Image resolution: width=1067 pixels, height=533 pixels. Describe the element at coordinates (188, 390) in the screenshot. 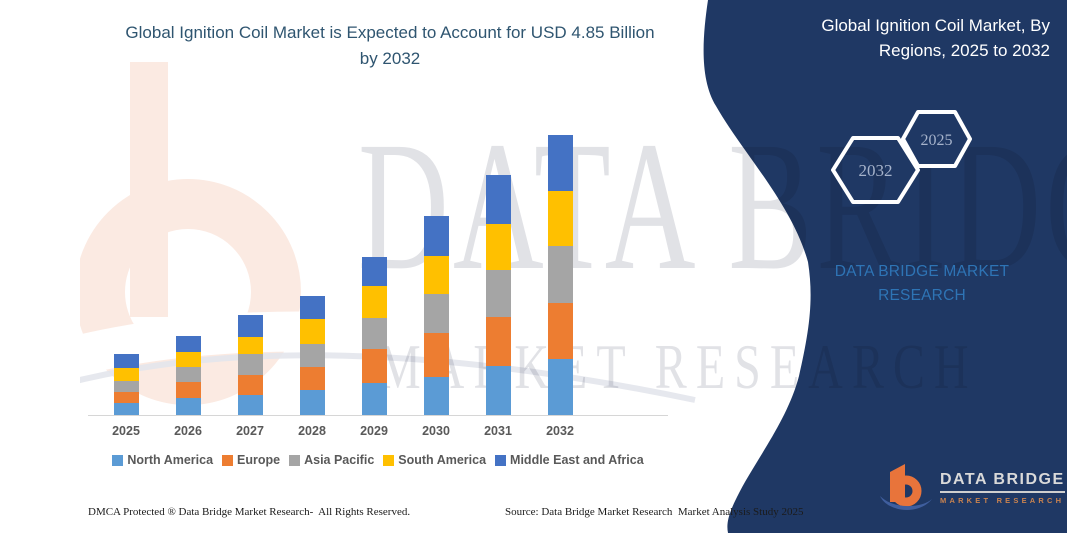

I see `bar-segment-2026-europe` at that location.